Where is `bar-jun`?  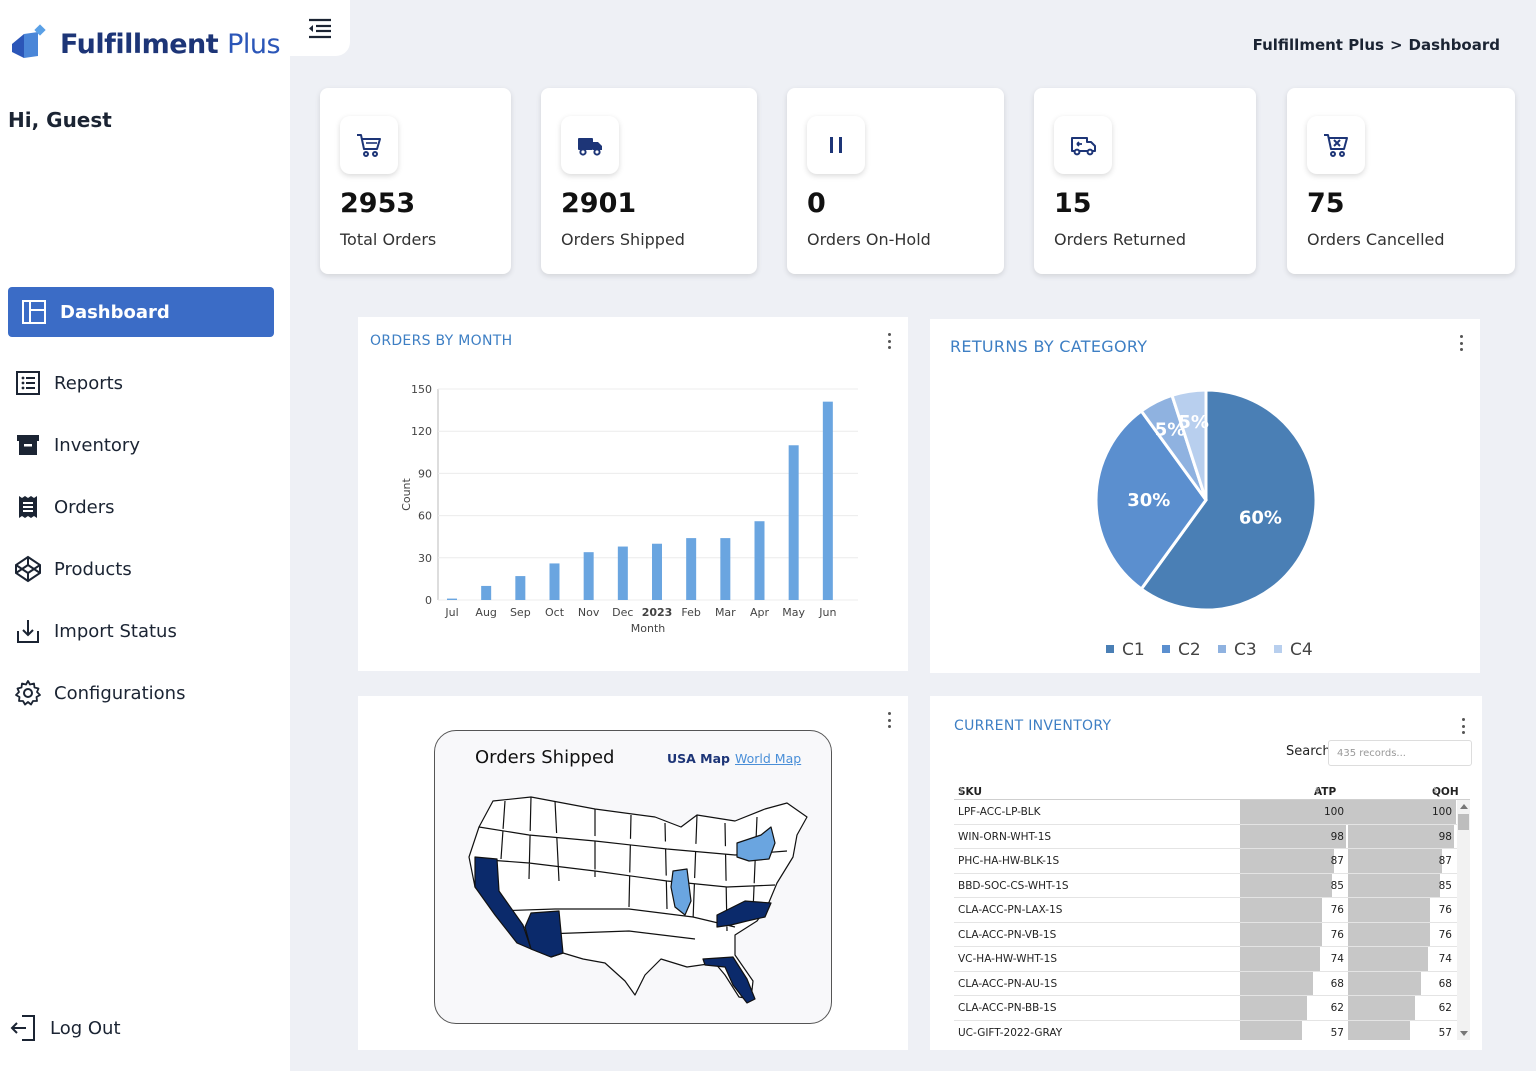 bar-jun is located at coordinates (827, 500).